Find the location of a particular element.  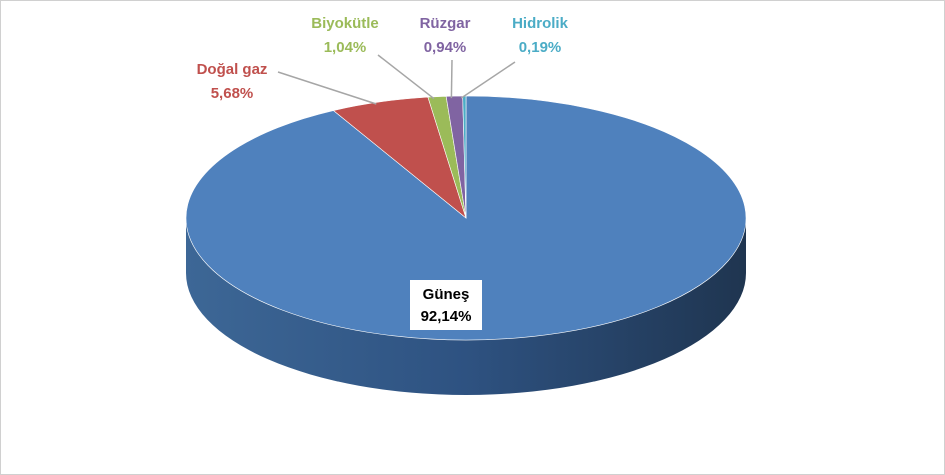

data-label-name: Güneş is located at coordinates (446, 294).